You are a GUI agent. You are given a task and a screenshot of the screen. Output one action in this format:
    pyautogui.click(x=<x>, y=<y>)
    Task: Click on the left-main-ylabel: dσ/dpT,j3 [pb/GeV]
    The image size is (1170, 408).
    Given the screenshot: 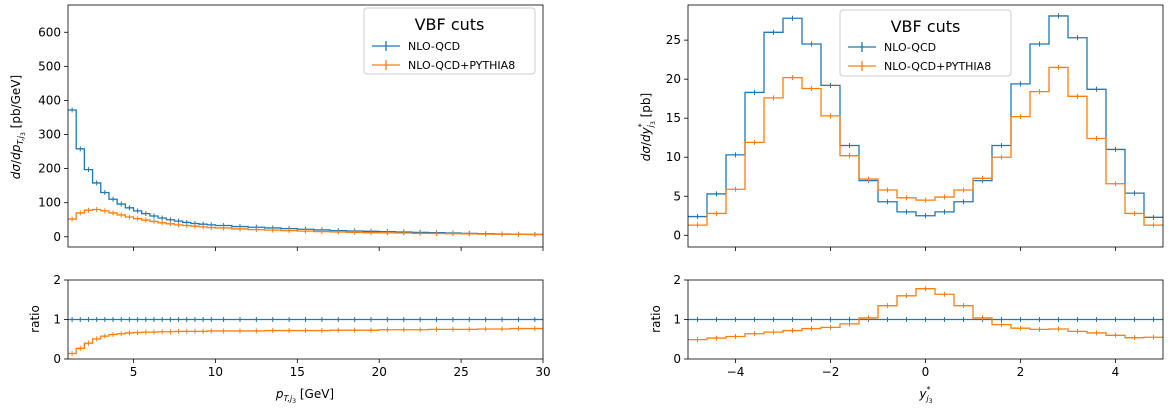 What is the action you would take?
    pyautogui.click(x=18, y=127)
    